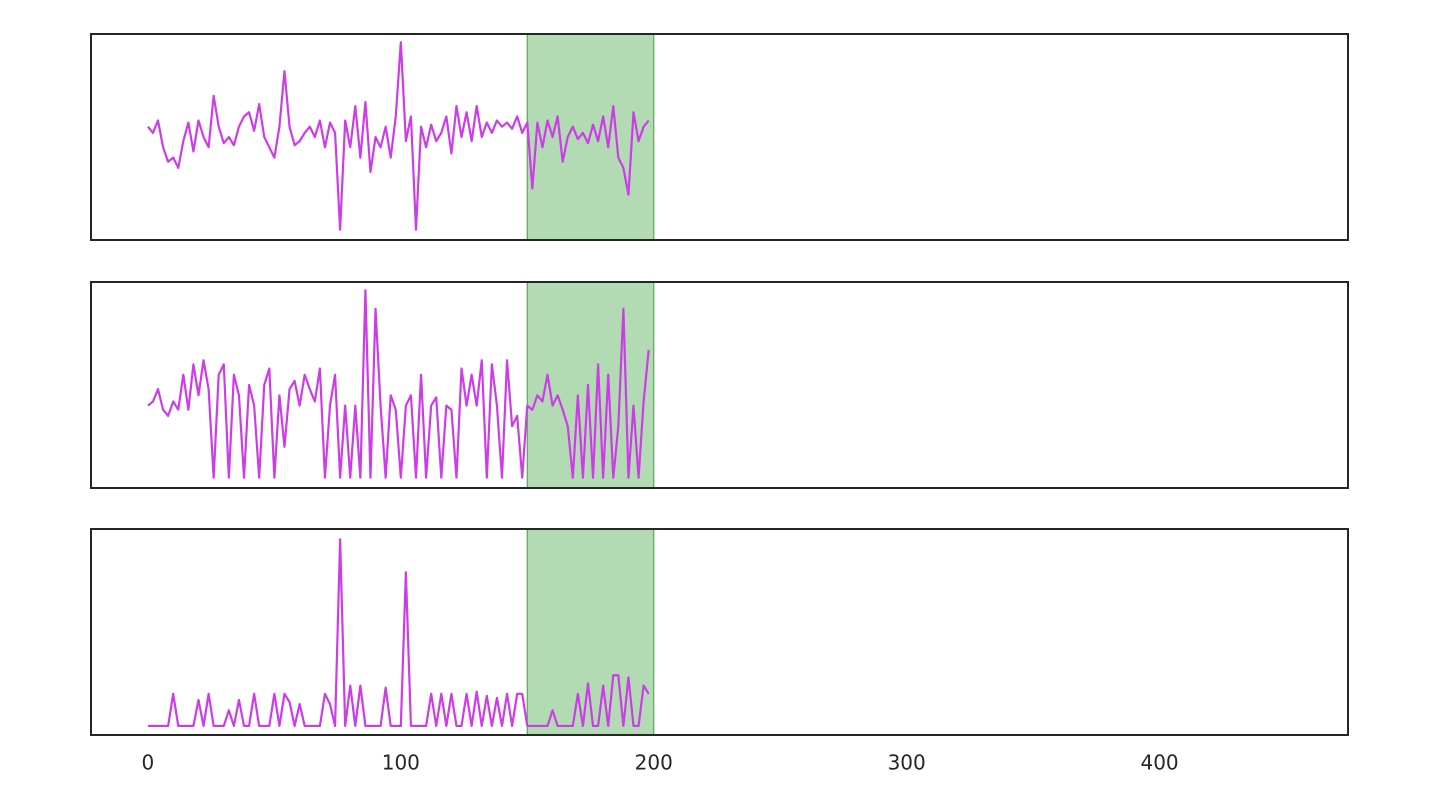  Describe the element at coordinates (401, 763) in the screenshot. I see `x-tick-label: 100` at that location.